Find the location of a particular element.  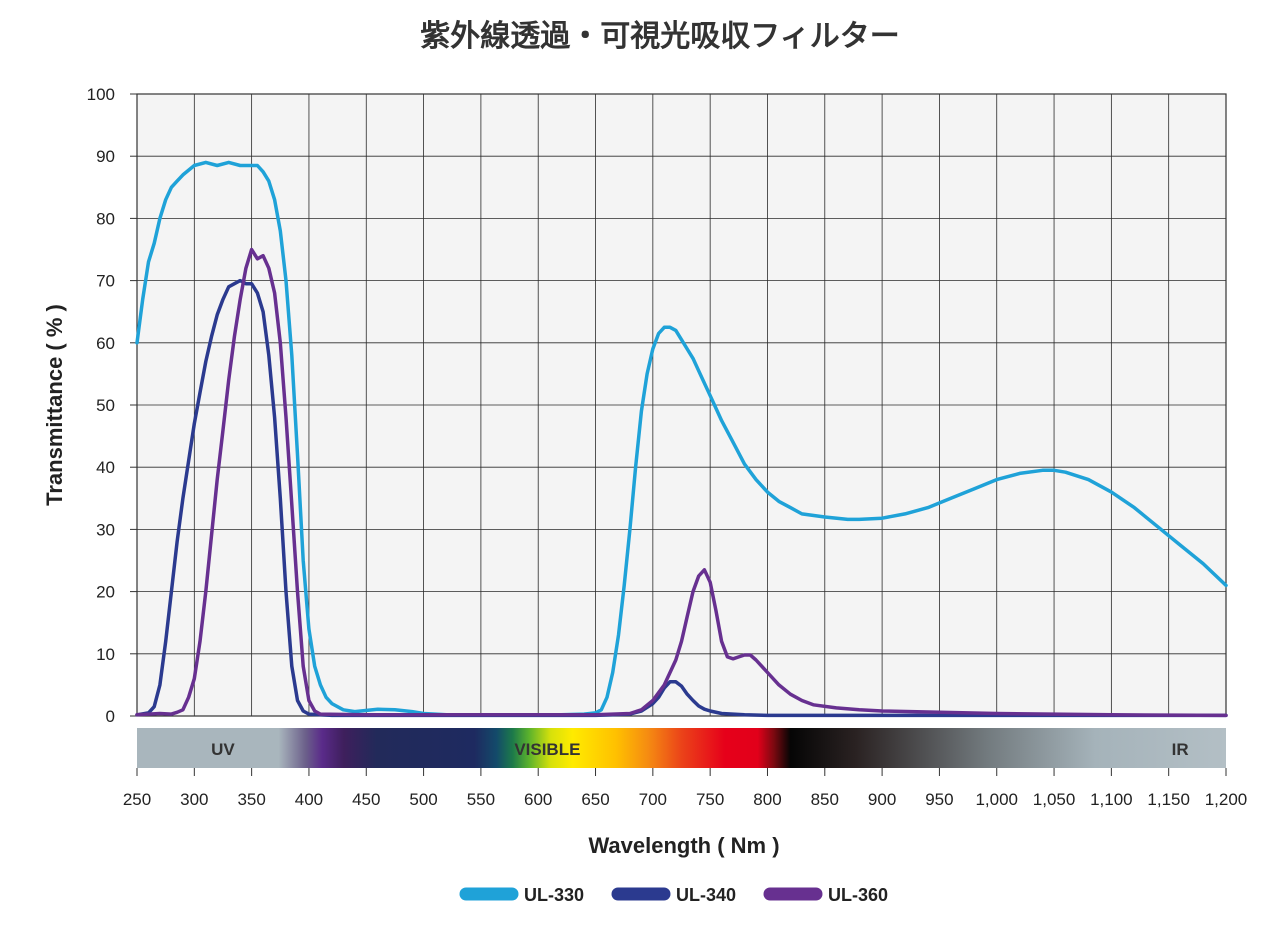

legend-label: UL-330 is located at coordinates (554, 895).